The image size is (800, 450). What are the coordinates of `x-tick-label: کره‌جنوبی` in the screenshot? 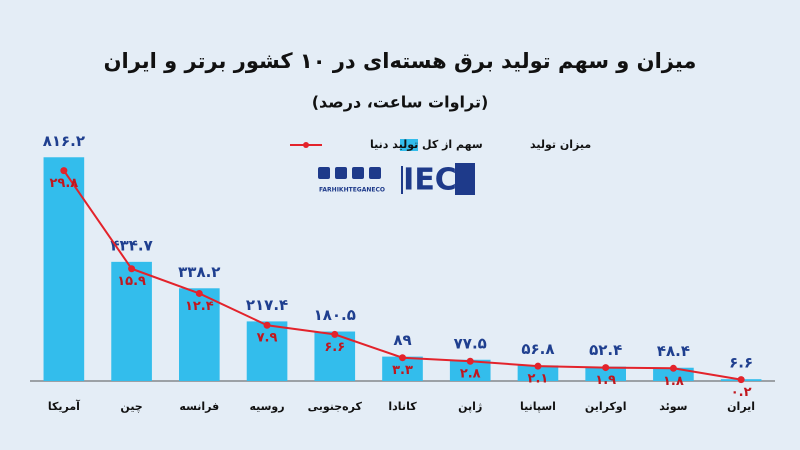 It's located at (335, 406).